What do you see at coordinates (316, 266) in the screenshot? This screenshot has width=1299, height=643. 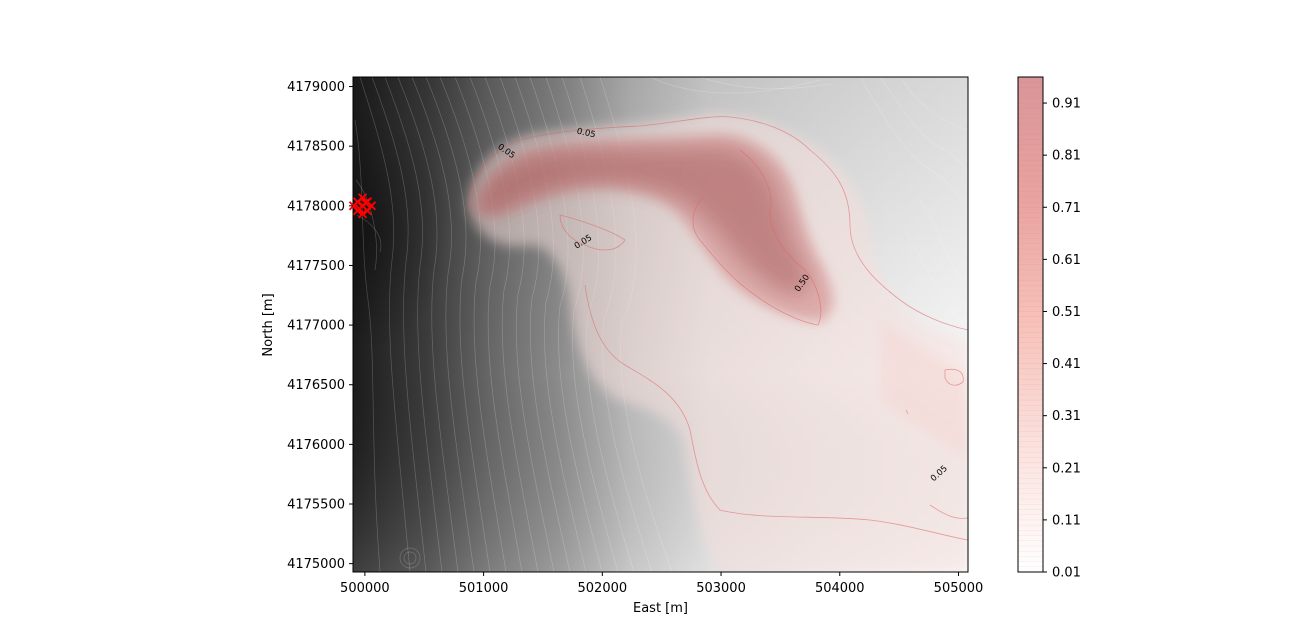 I see `y-tick-label: 4177500` at bounding box center [316, 266].